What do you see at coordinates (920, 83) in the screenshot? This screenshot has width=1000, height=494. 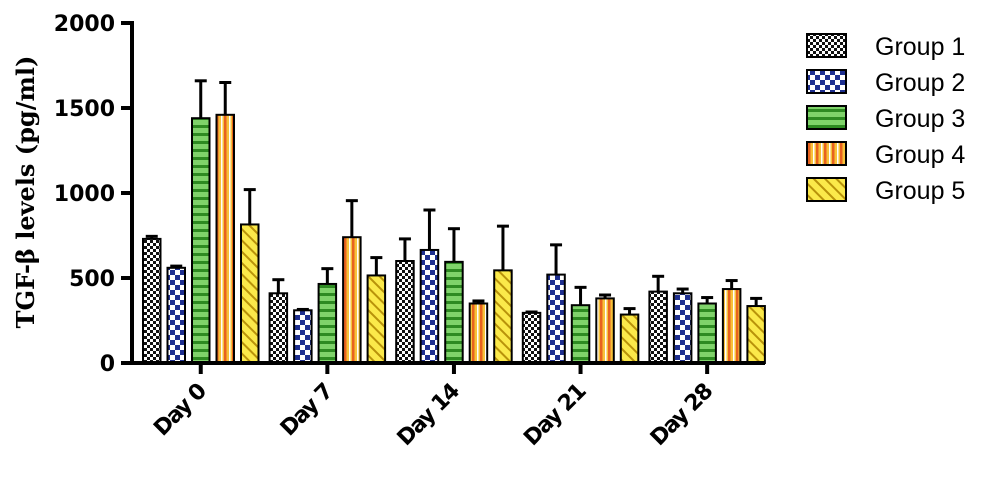 I see `legend-label: Group 2` at bounding box center [920, 83].